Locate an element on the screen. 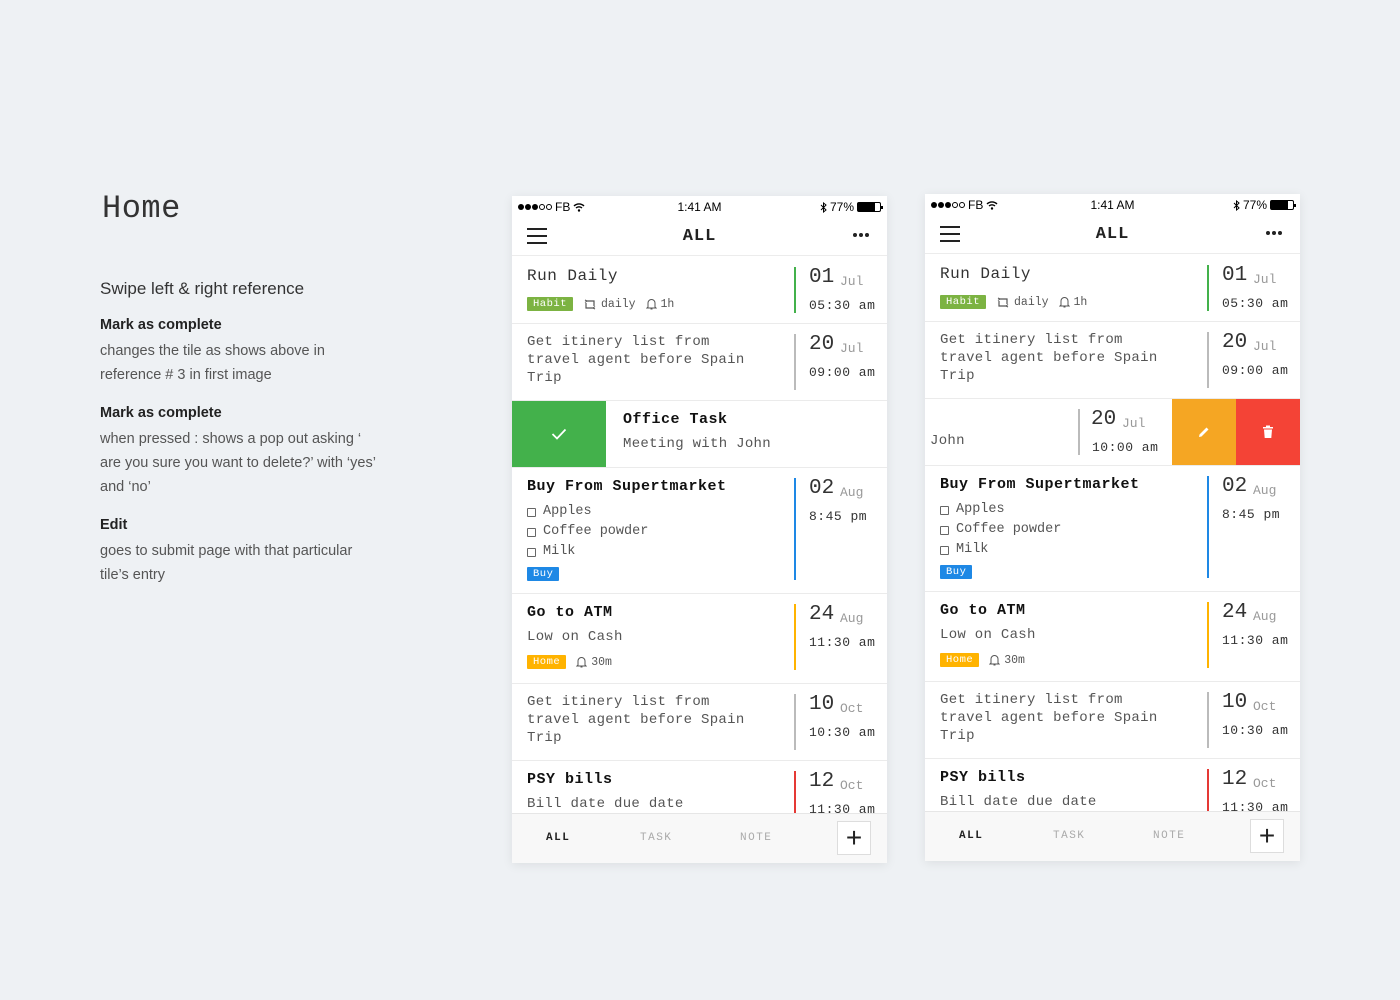 This screenshot has height=1000, width=1400. signal-icon is located at coordinates (948, 205).